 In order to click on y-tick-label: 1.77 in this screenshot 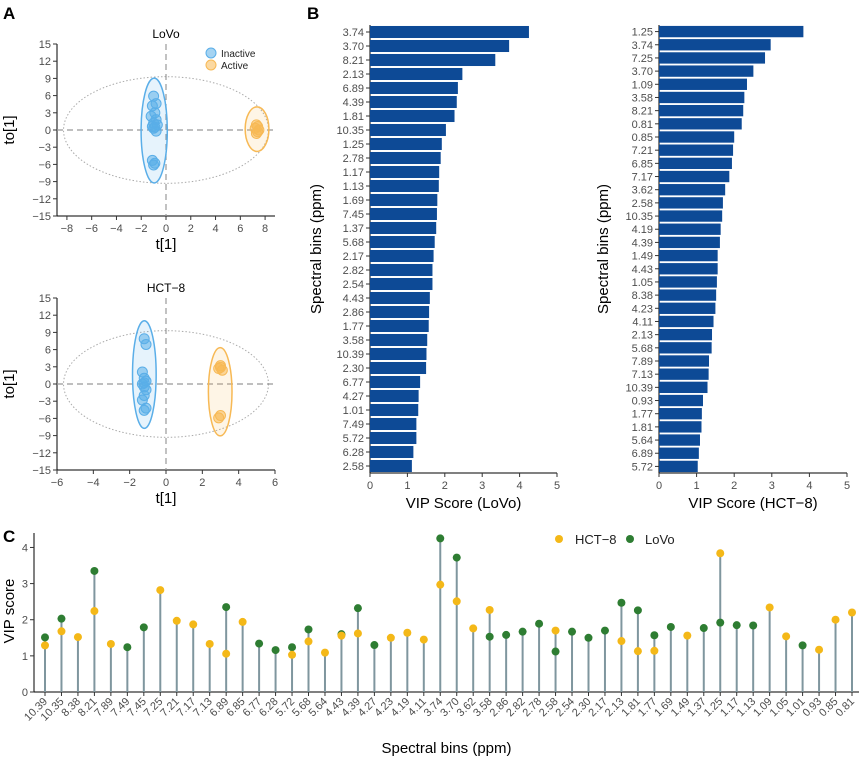, I will do `click(353, 327)`.